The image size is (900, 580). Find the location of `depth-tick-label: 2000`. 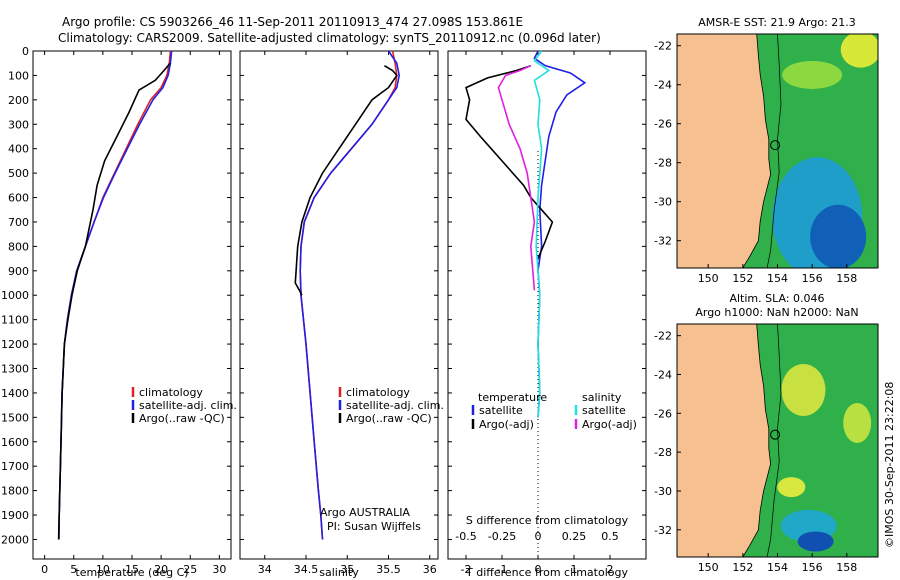

depth-tick-label: 2000 is located at coordinates (15, 539).